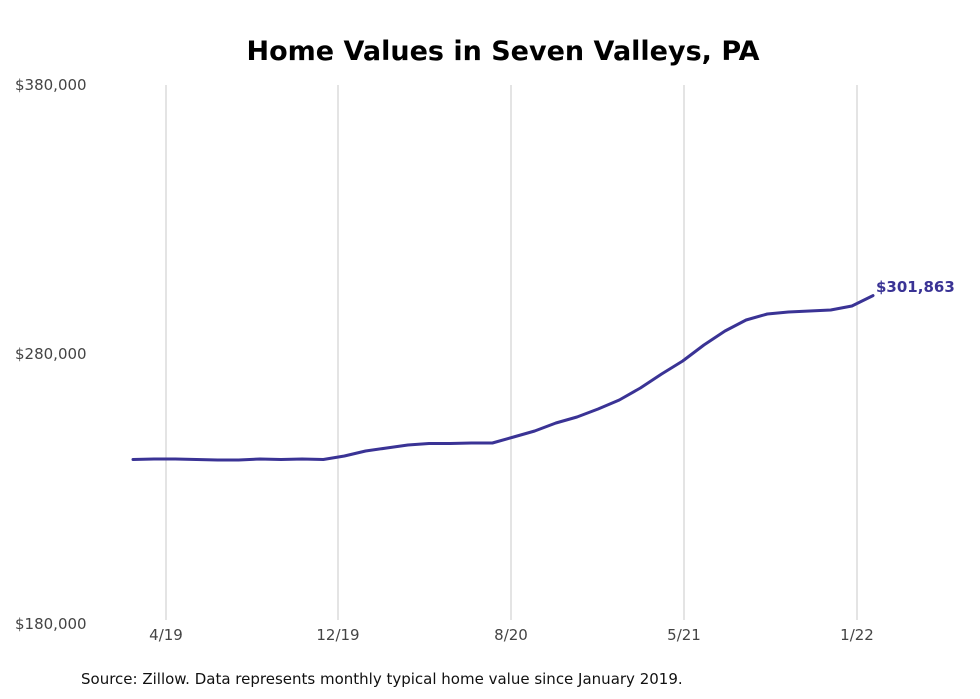 Image resolution: width=980 pixels, height=699 pixels. What do you see at coordinates (337, 635) in the screenshot?
I see `x-tick-label: 12/19` at bounding box center [337, 635].